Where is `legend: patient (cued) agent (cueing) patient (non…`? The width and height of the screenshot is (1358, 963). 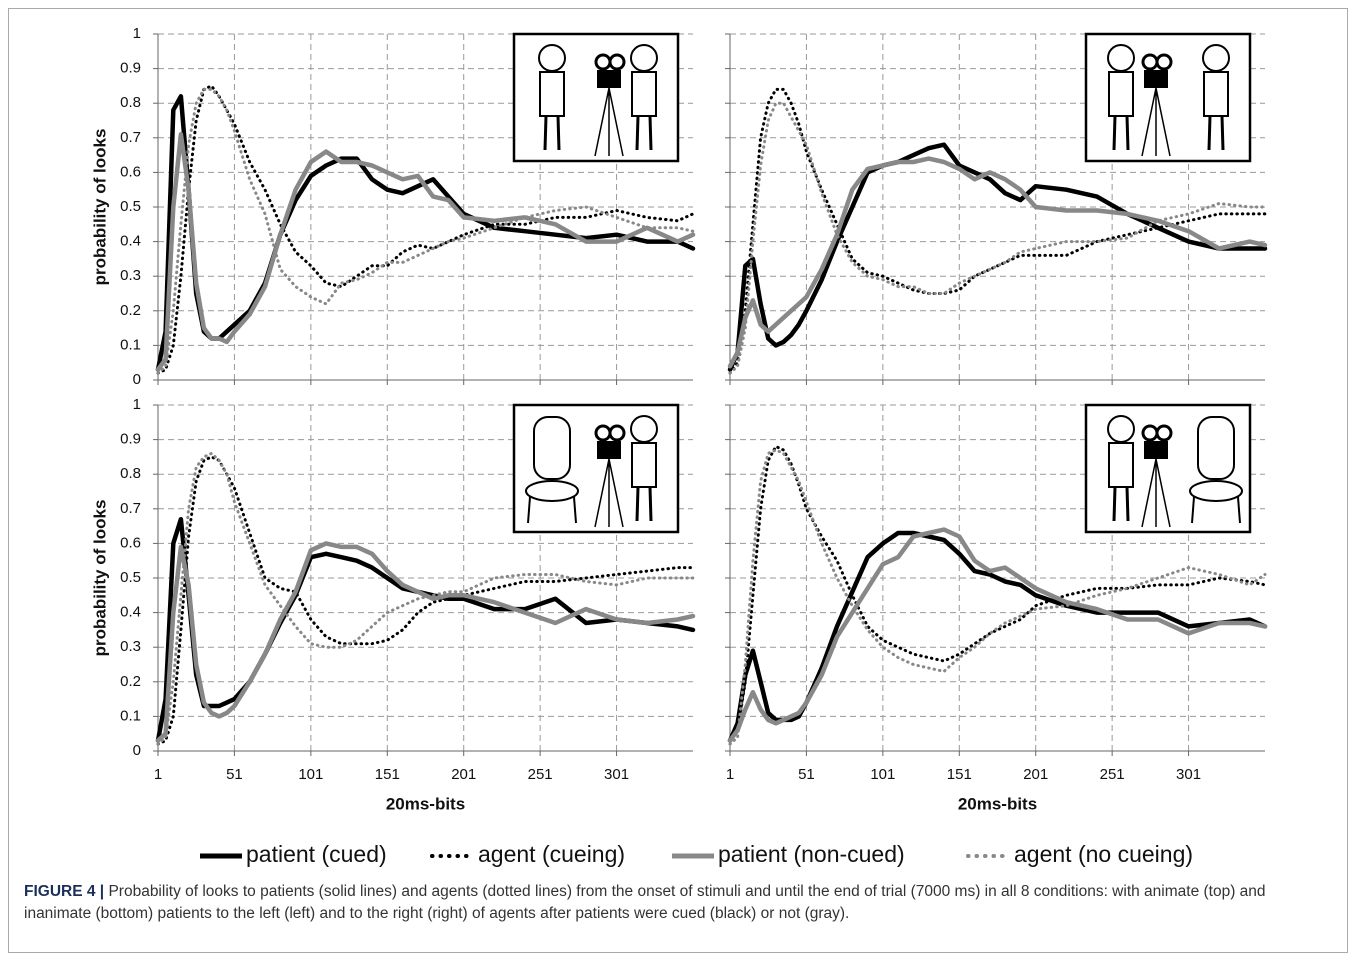
legend: patient (cued) agent (cueing) patient (non… is located at coordinates (696, 854).